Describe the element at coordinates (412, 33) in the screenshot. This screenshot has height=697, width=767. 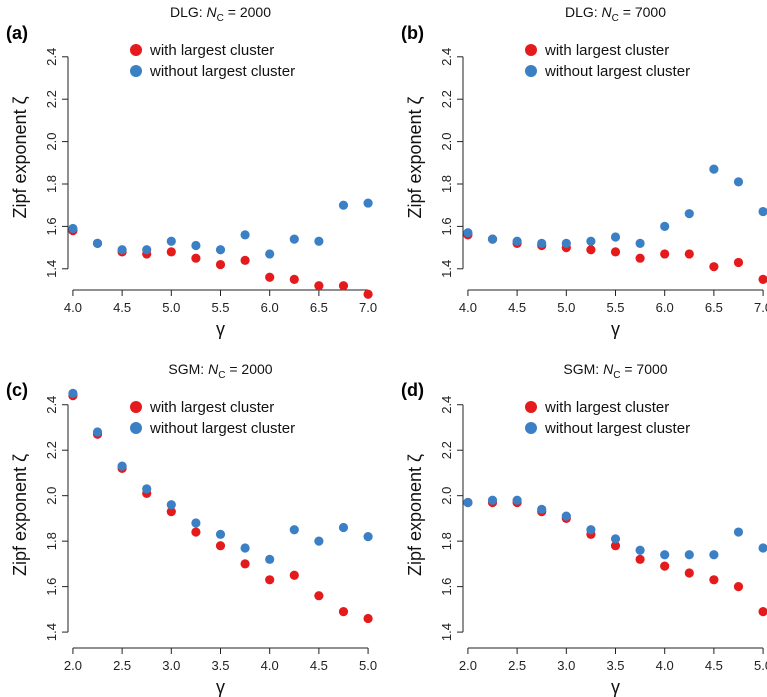
I see `panel-label: (b)` at that location.